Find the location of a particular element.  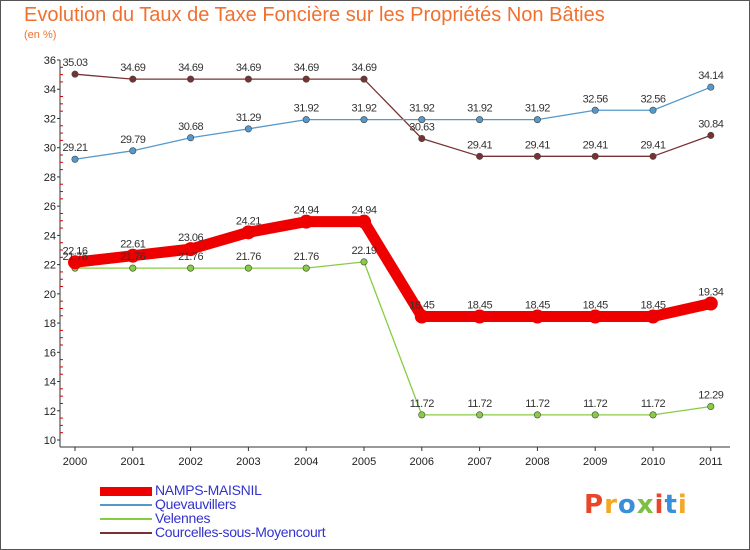

data-label: 12.29 is located at coordinates (710, 396).